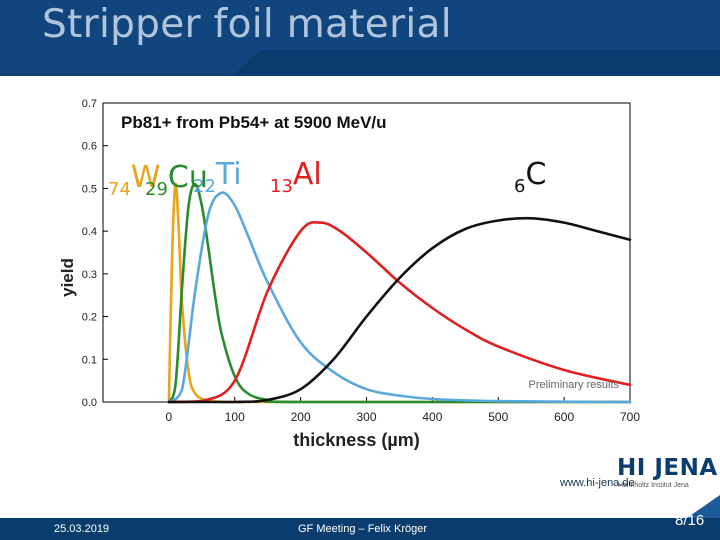  I want to click on y-tick-label: 0.2, so click(89, 318).